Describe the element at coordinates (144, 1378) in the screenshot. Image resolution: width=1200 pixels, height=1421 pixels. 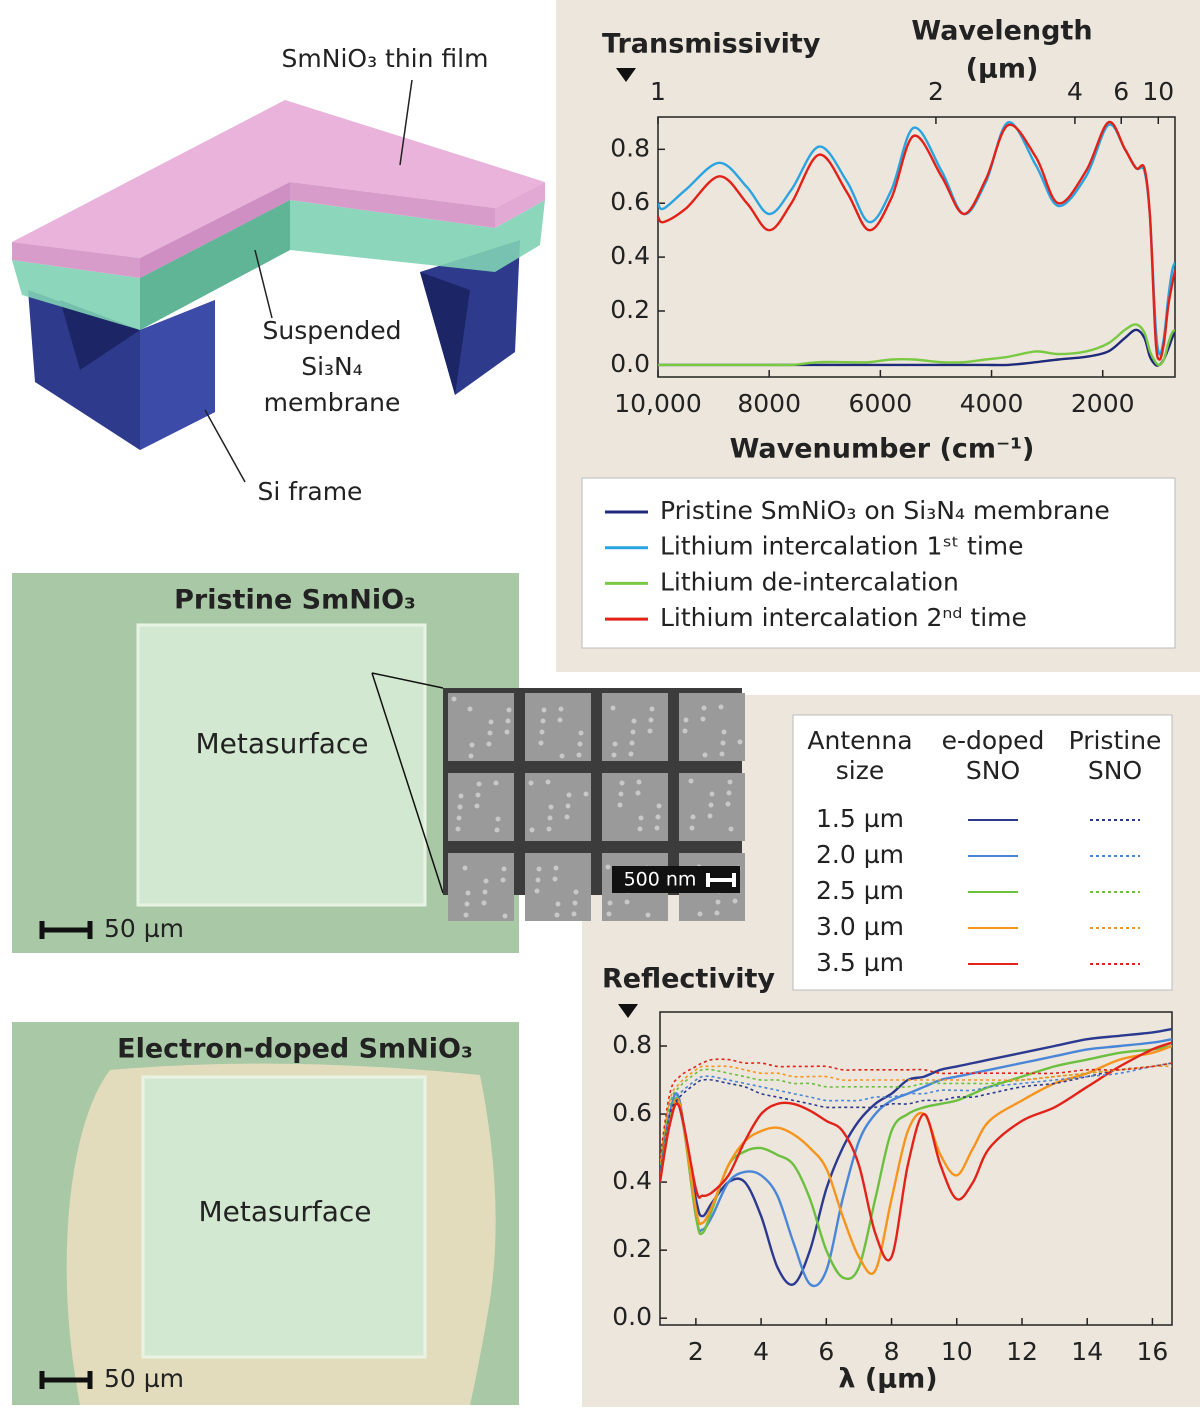
I see `scale-bar-label: 50 µm` at that location.